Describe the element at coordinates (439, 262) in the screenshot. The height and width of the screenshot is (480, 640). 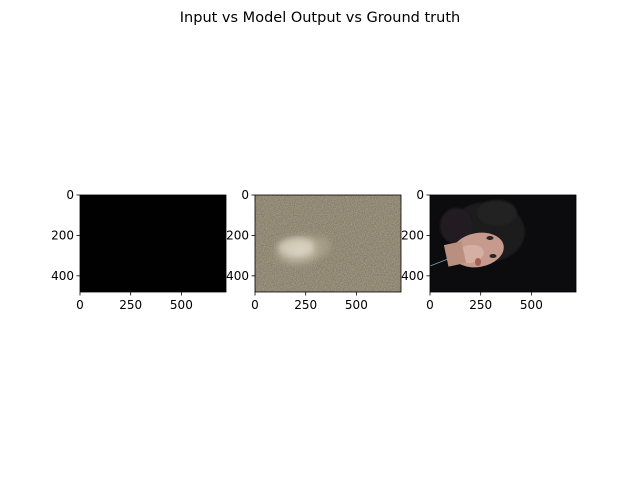
I see `ground-truth-wire` at that location.